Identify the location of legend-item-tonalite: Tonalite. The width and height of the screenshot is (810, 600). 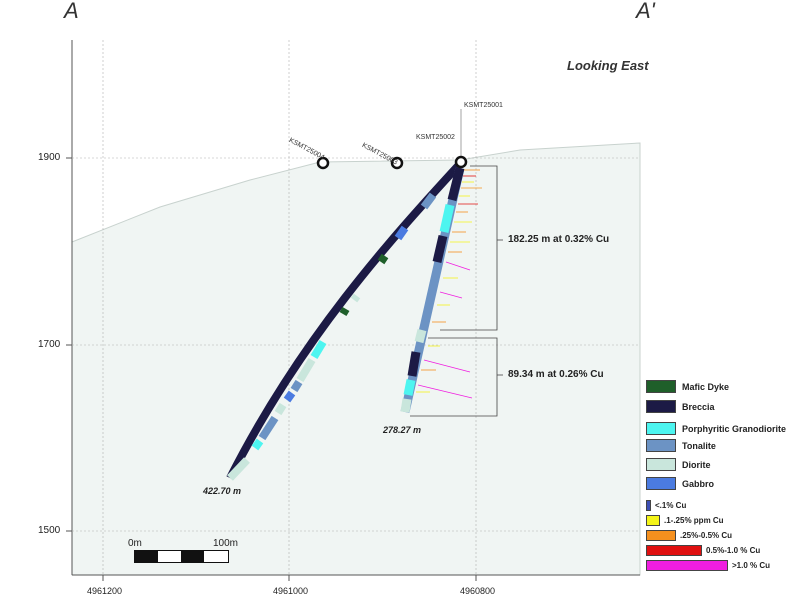
(681, 445).